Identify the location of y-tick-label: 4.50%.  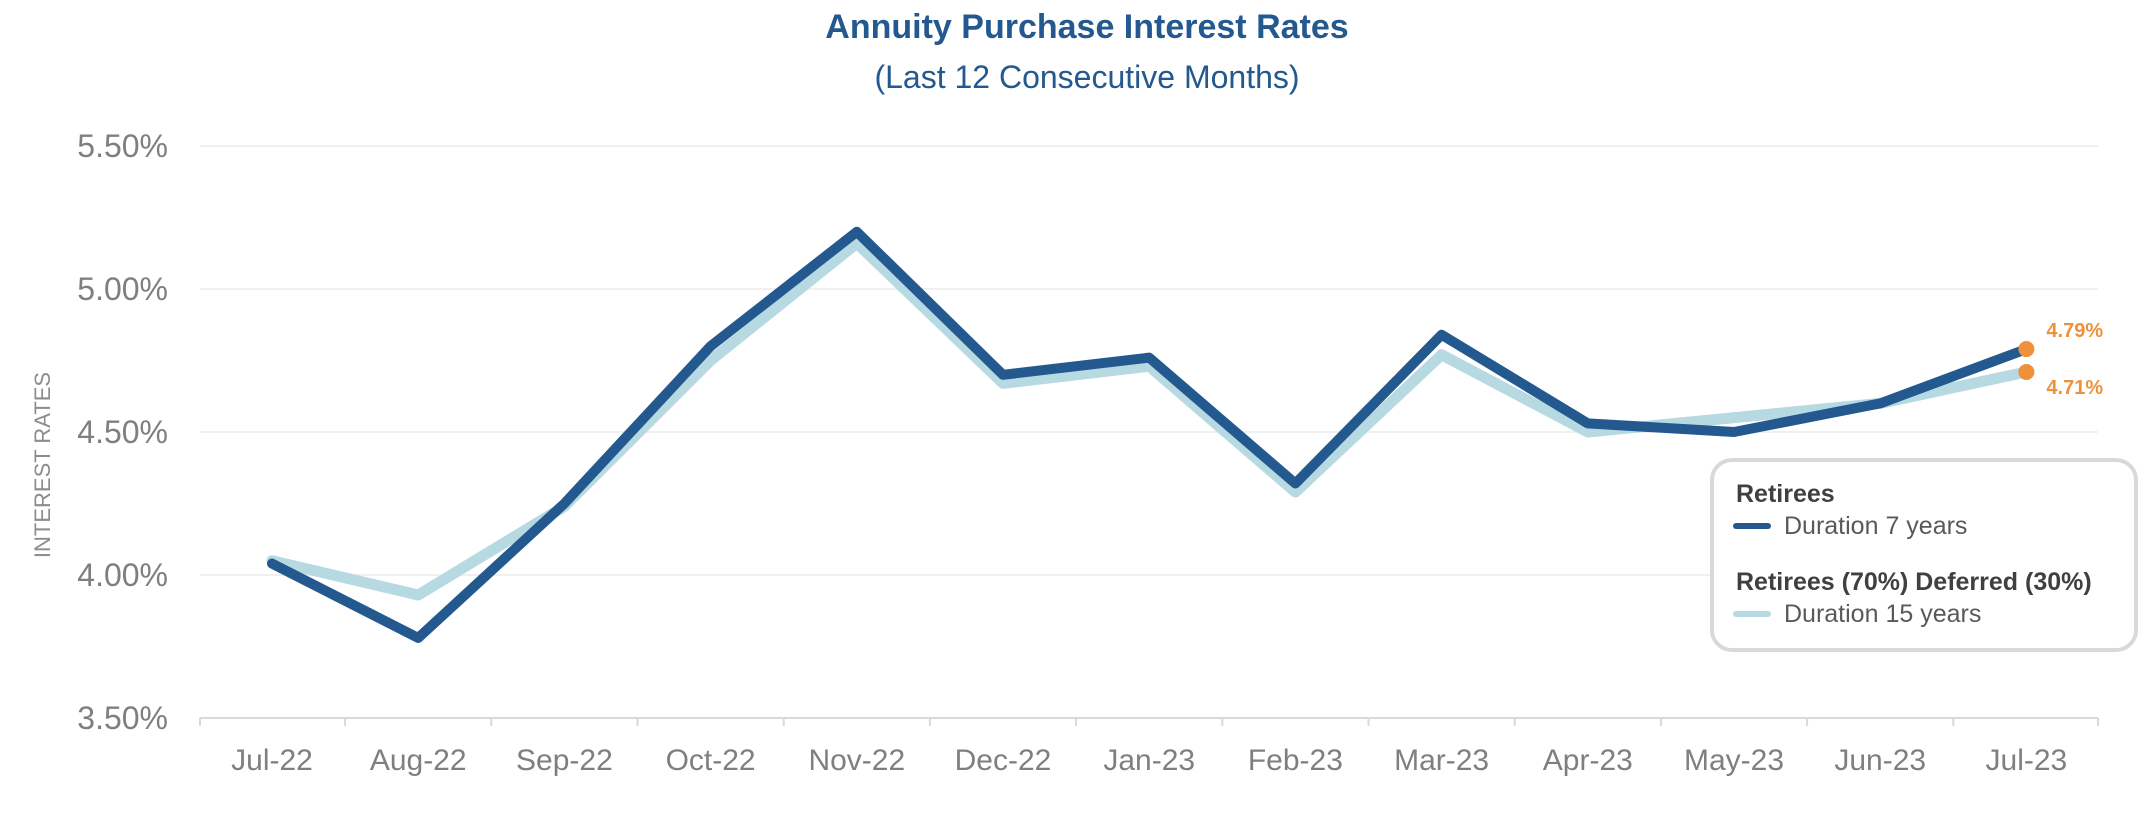
(122, 432).